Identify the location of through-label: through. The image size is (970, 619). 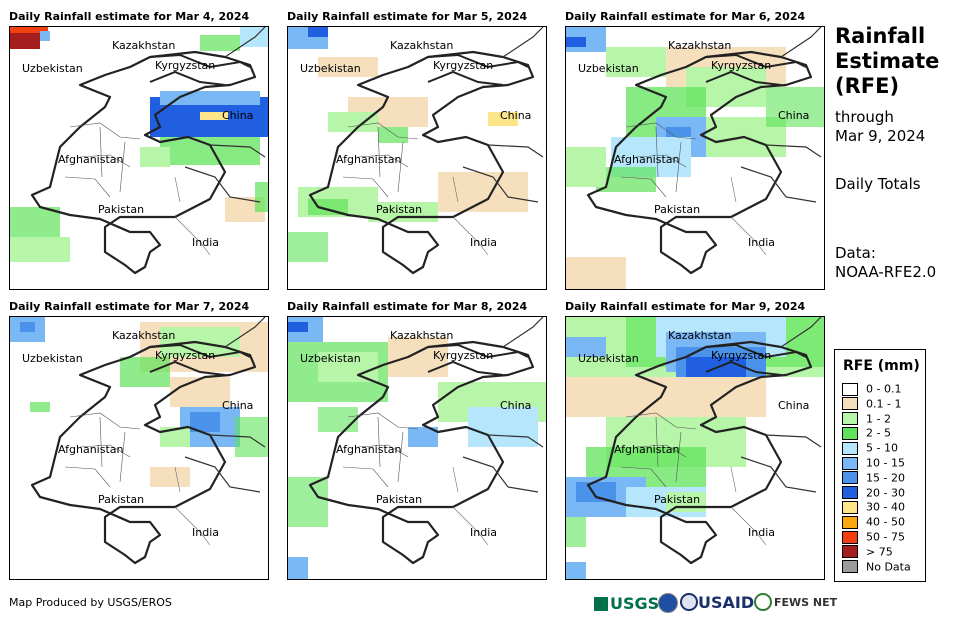
(864, 117).